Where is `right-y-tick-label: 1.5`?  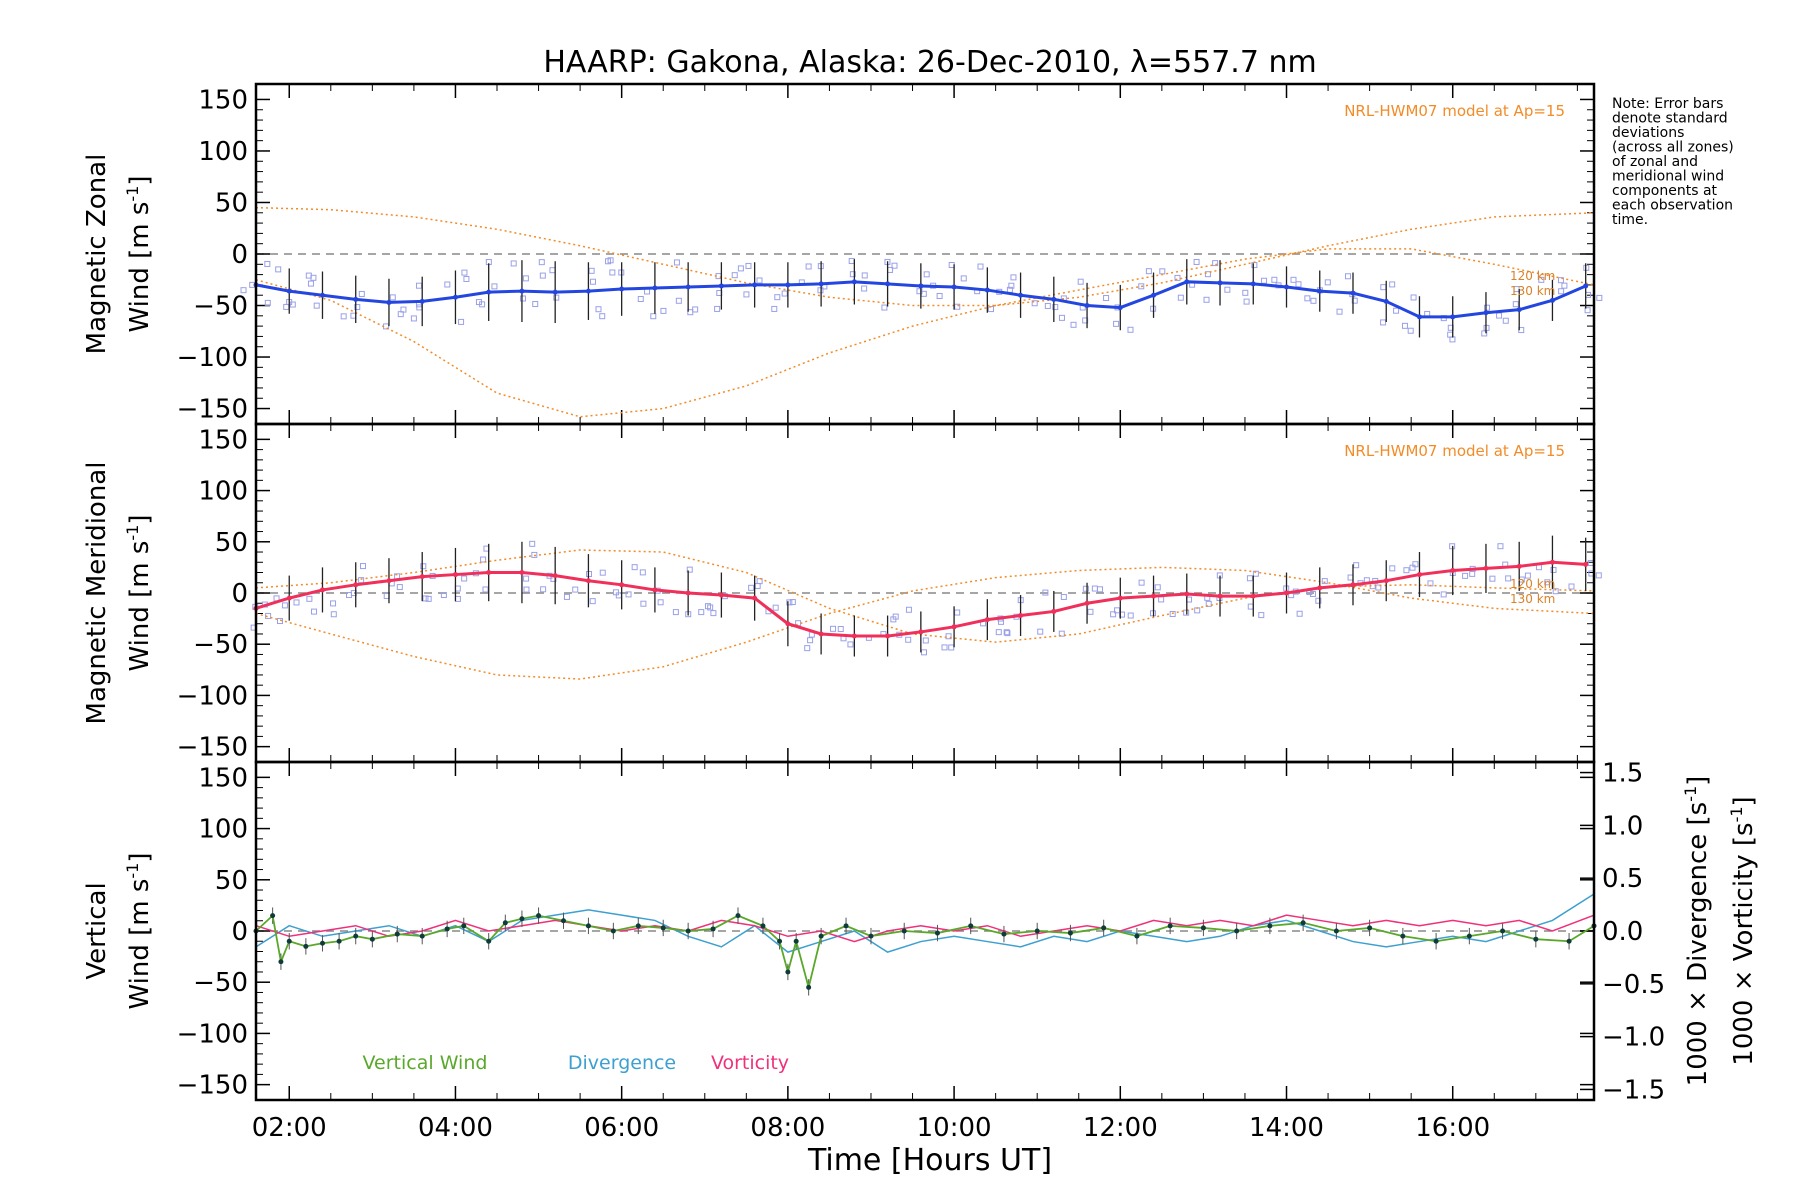 right-y-tick-label: 1.5 is located at coordinates (1622, 774).